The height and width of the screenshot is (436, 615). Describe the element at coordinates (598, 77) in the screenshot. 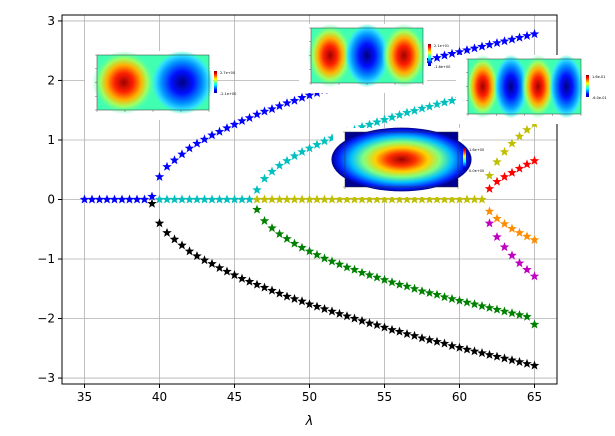

I see `inset-colorbar-max: 1.6e-01` at that location.